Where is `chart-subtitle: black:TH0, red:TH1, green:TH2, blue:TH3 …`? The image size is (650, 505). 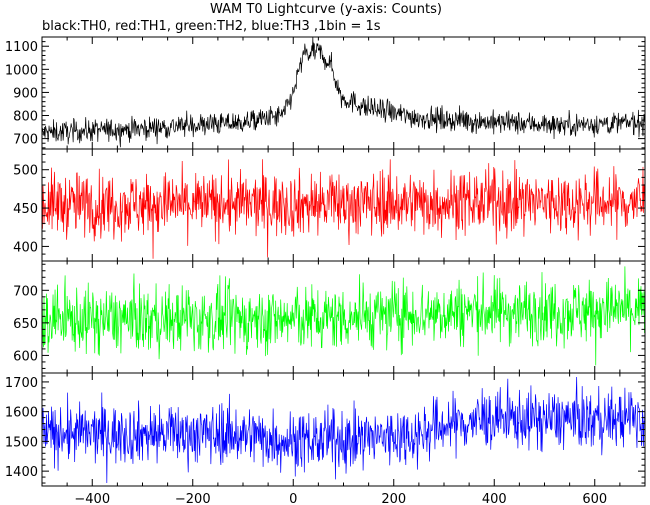
chart-subtitle: black:TH0, red:TH1, green:TH2, blue:TH3 … is located at coordinates (211, 26).